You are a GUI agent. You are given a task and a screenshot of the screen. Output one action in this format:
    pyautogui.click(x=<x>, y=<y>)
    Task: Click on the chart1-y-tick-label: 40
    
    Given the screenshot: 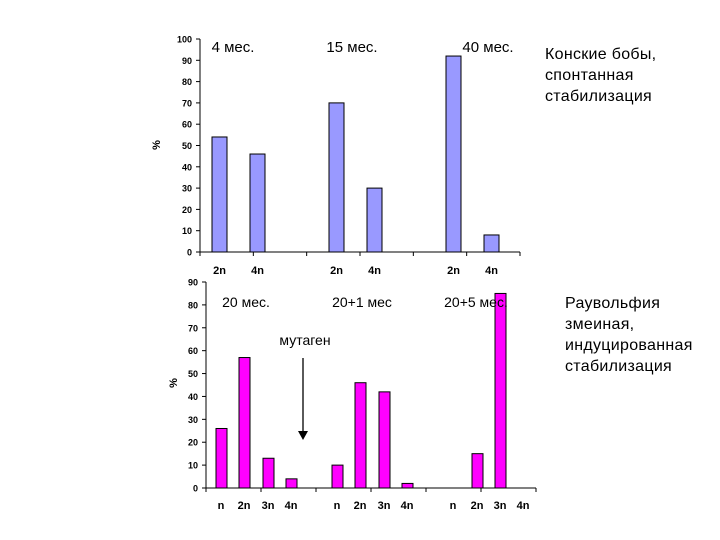 What is the action you would take?
    pyautogui.click(x=187, y=167)
    